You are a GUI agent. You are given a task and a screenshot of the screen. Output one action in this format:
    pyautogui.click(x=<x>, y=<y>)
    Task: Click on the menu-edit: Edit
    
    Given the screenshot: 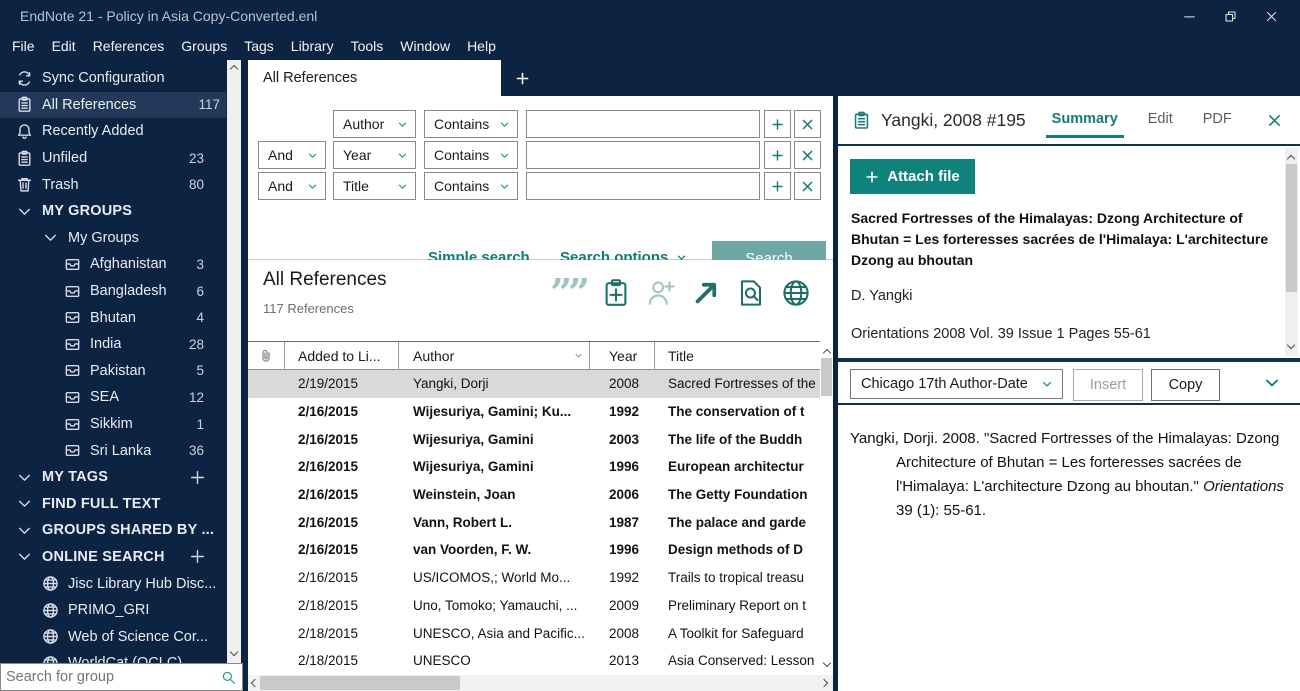 What is the action you would take?
    pyautogui.click(x=63, y=46)
    